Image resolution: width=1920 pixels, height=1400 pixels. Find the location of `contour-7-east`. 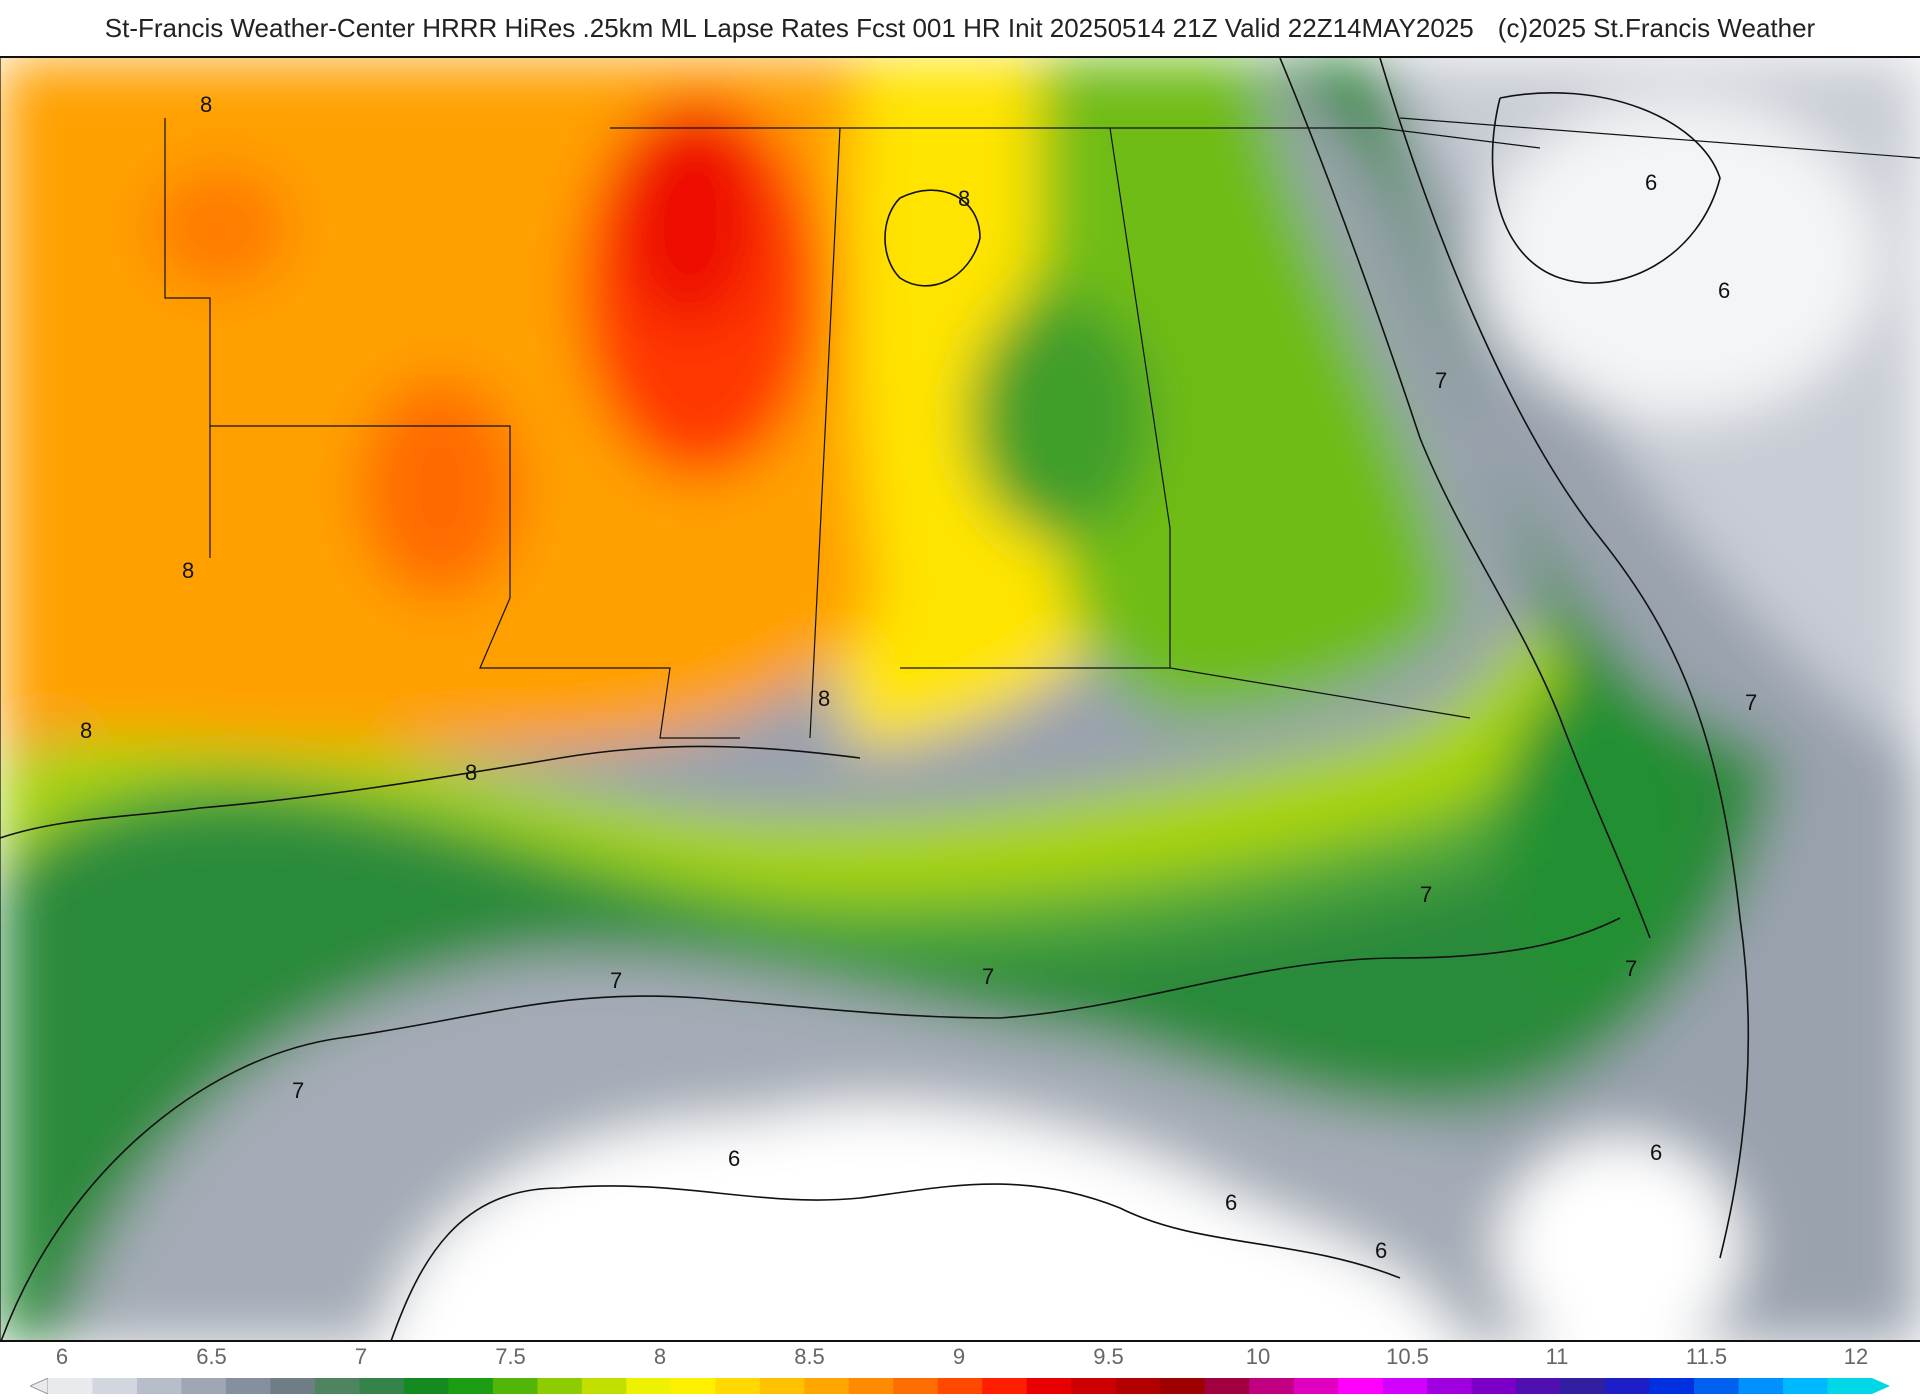

contour-7-east is located at coordinates (1465, 498).